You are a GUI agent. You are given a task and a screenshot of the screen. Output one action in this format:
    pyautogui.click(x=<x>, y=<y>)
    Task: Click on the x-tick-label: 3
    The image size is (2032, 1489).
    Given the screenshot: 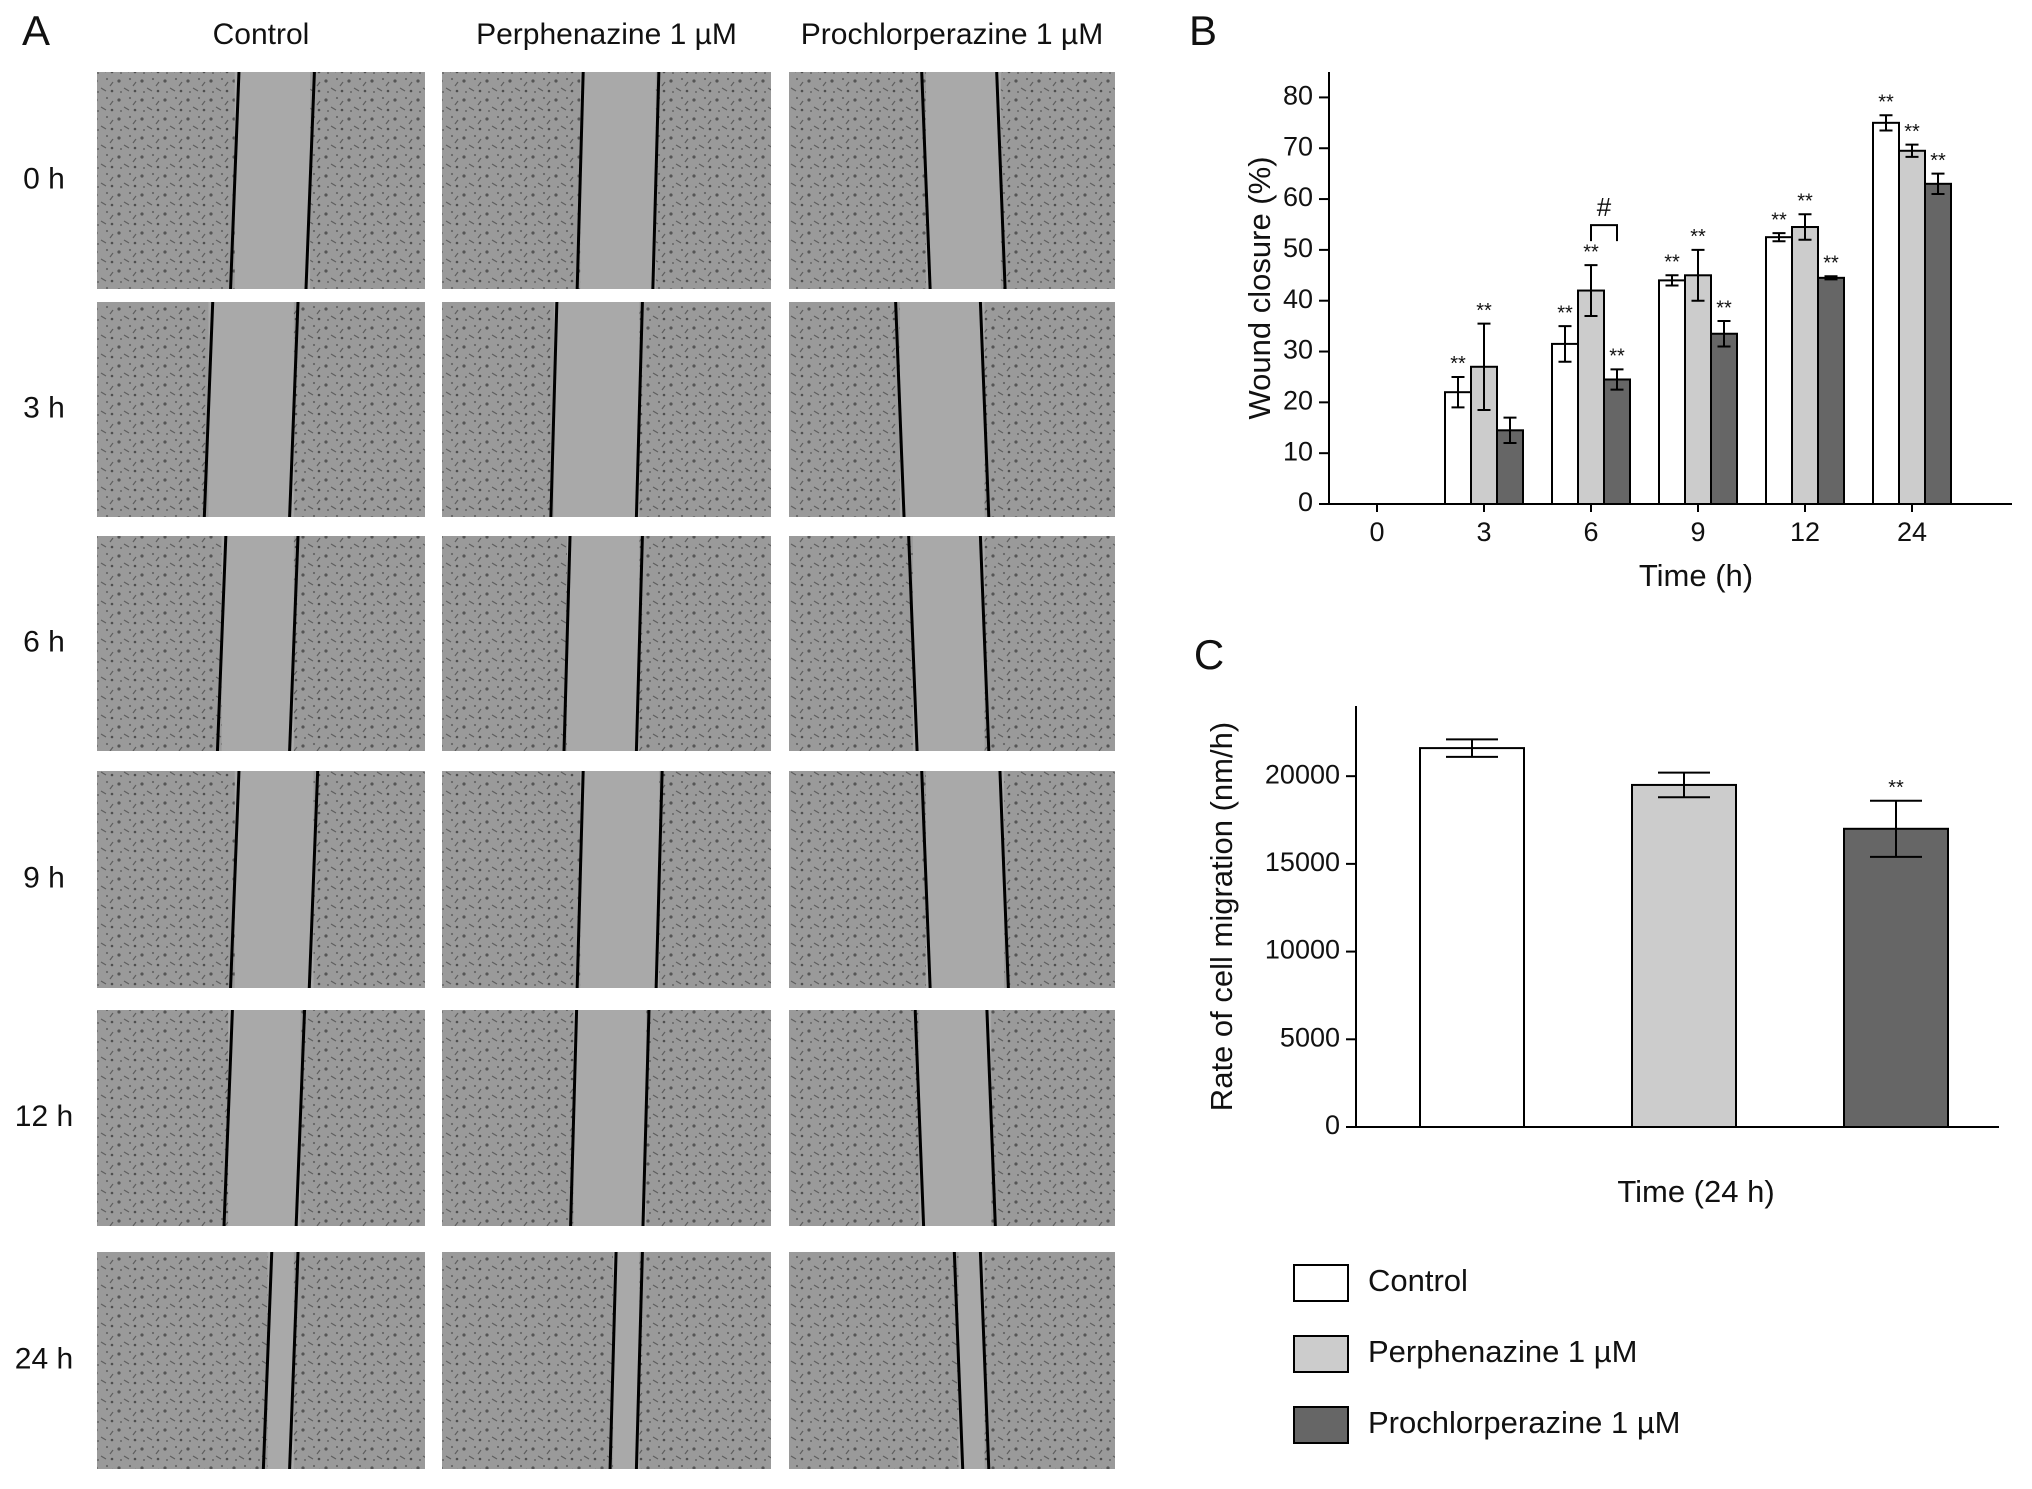 What is the action you would take?
    pyautogui.click(x=1483, y=532)
    